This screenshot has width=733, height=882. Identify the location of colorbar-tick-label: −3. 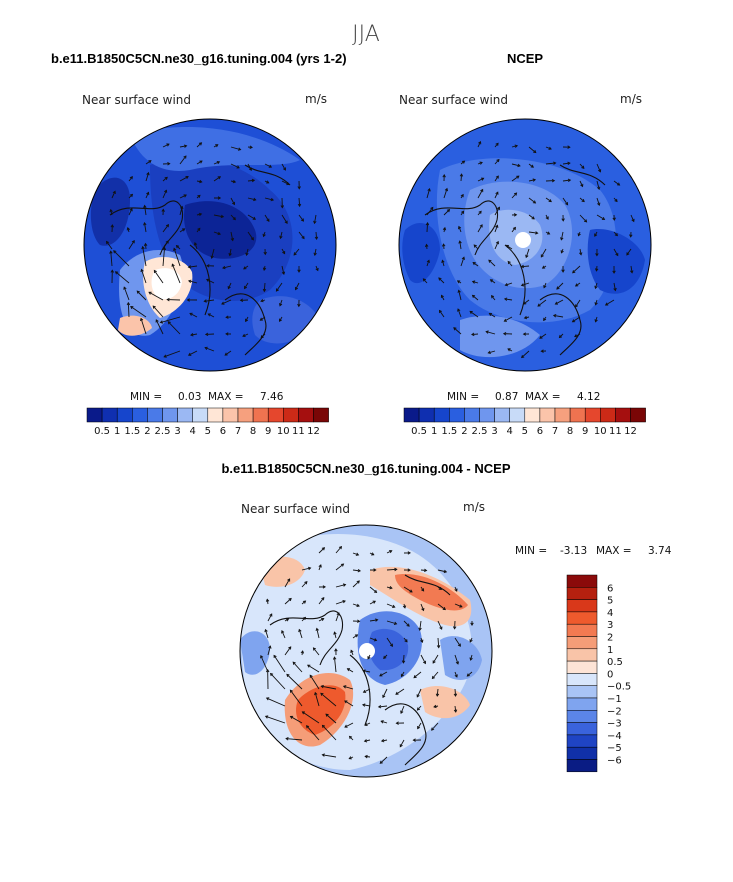
(614, 724).